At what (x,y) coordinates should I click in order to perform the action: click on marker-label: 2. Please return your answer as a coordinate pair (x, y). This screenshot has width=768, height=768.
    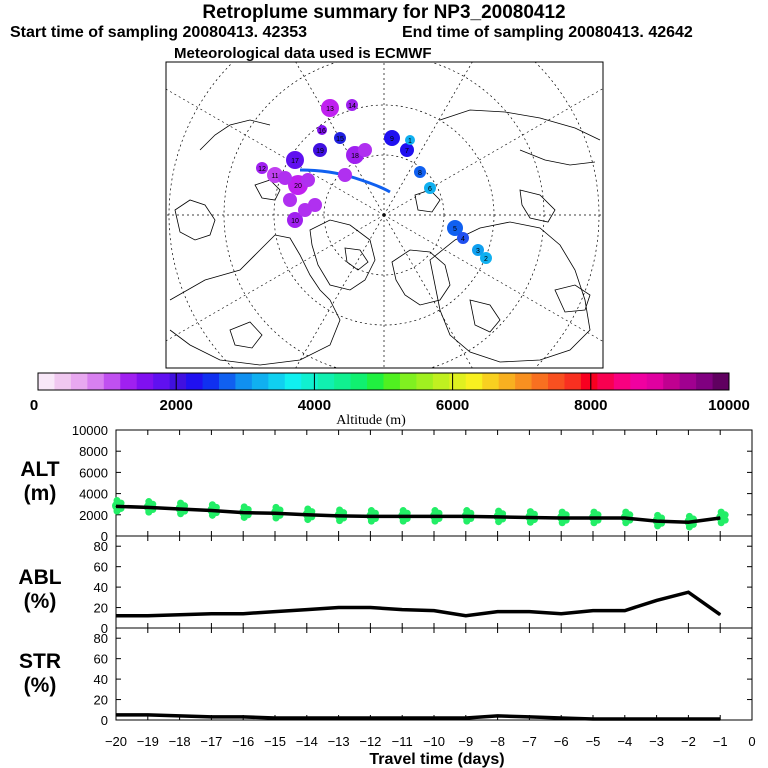
    Looking at the image, I should click on (486, 259).